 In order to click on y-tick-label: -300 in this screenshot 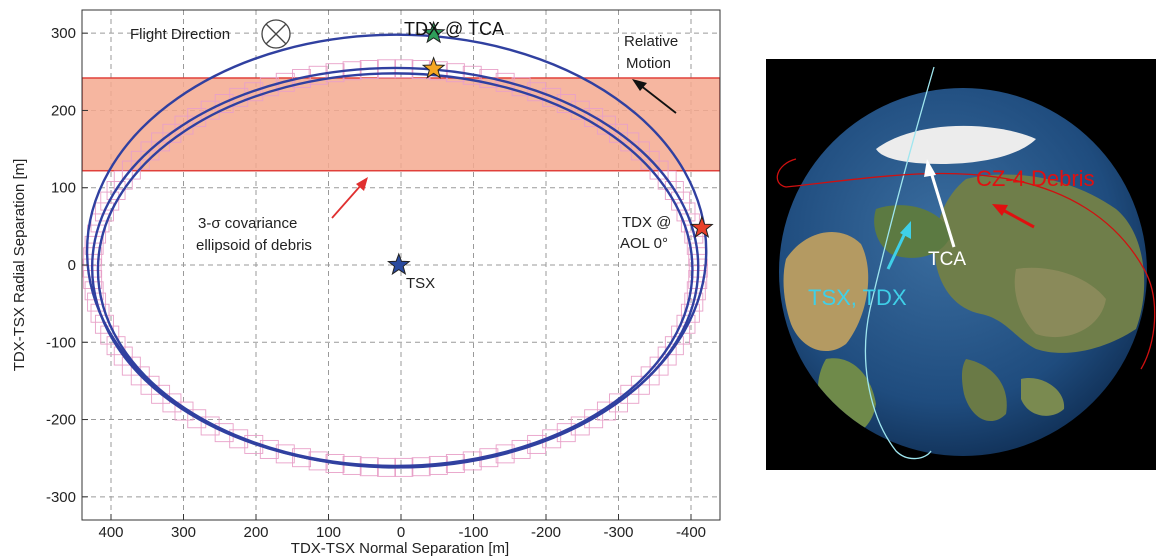, I will do `click(61, 497)`.